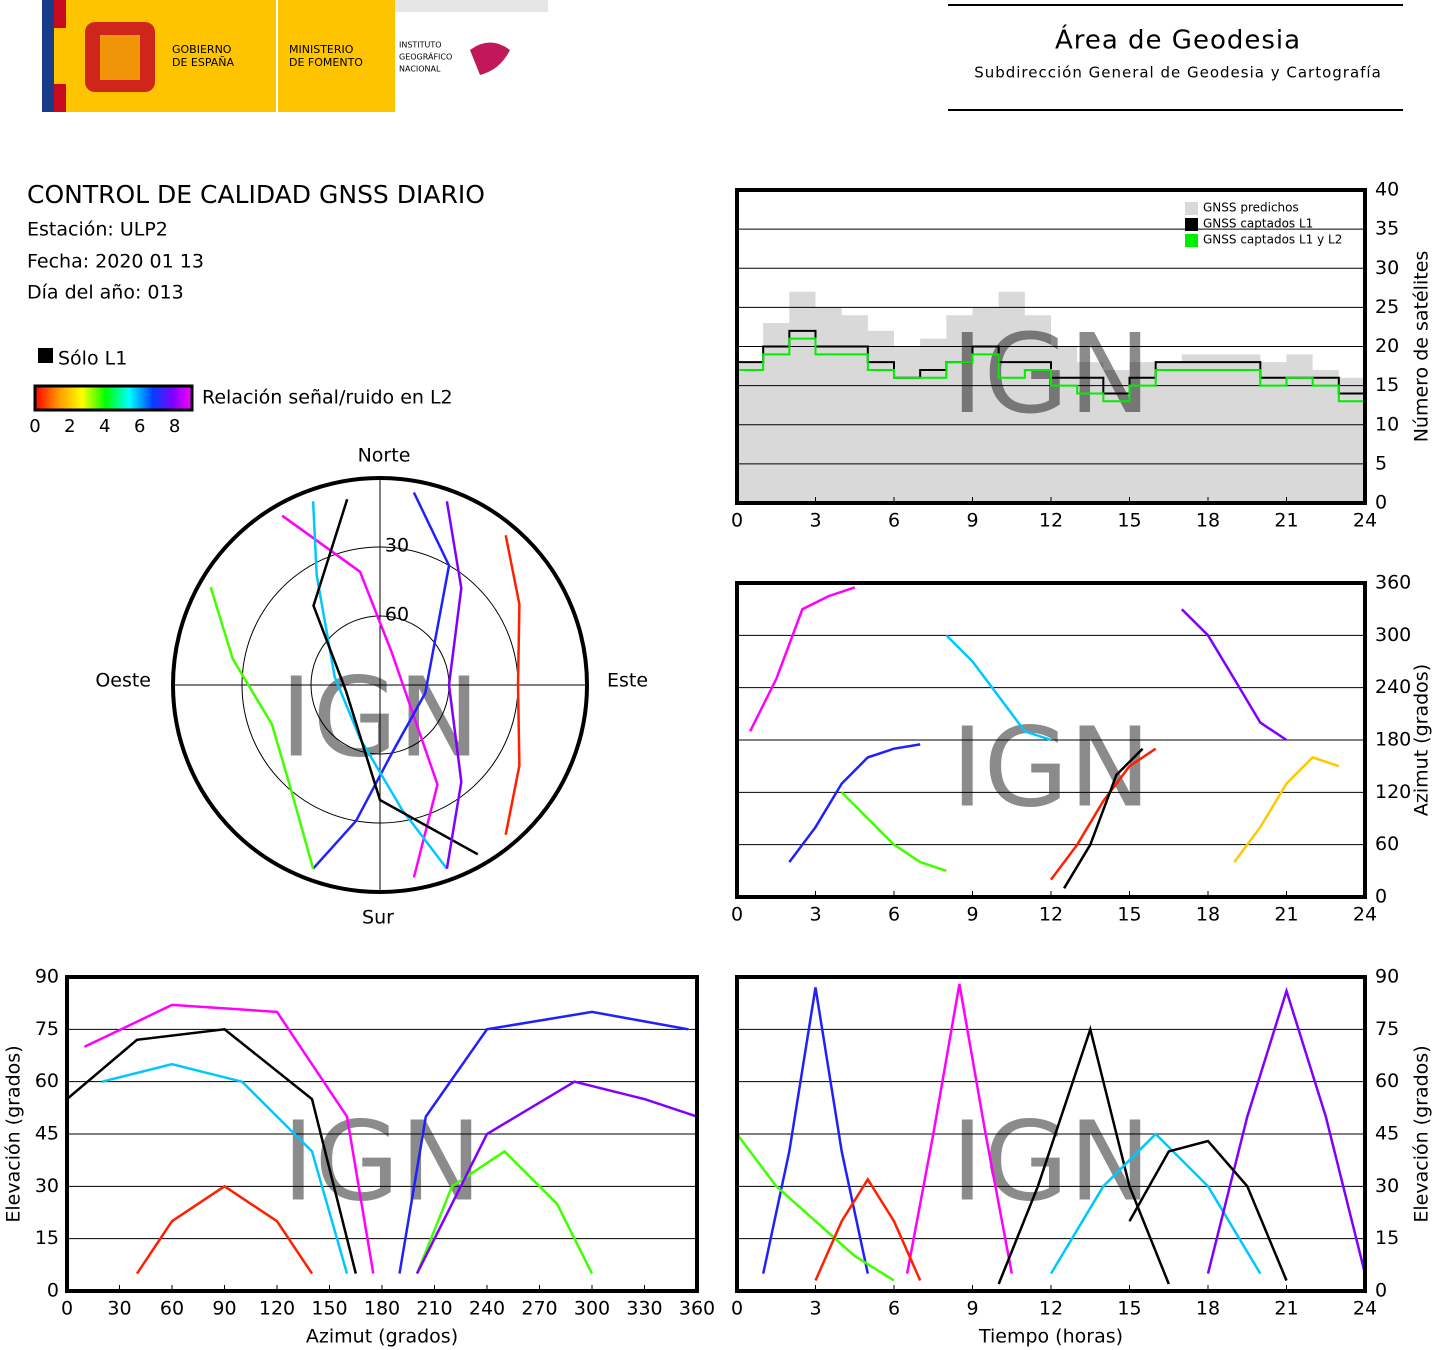 This screenshot has height=1350, width=1445. What do you see at coordinates (397, 615) in the screenshot?
I see `ring-label: 60` at bounding box center [397, 615].